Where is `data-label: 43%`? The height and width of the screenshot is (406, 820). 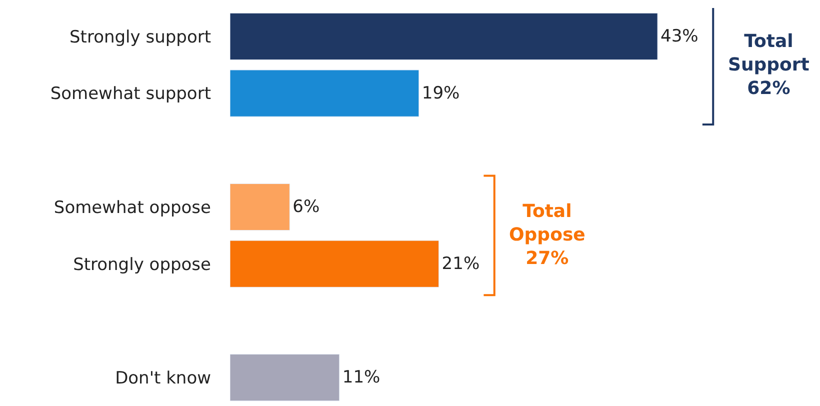 data-label: 43% is located at coordinates (679, 36).